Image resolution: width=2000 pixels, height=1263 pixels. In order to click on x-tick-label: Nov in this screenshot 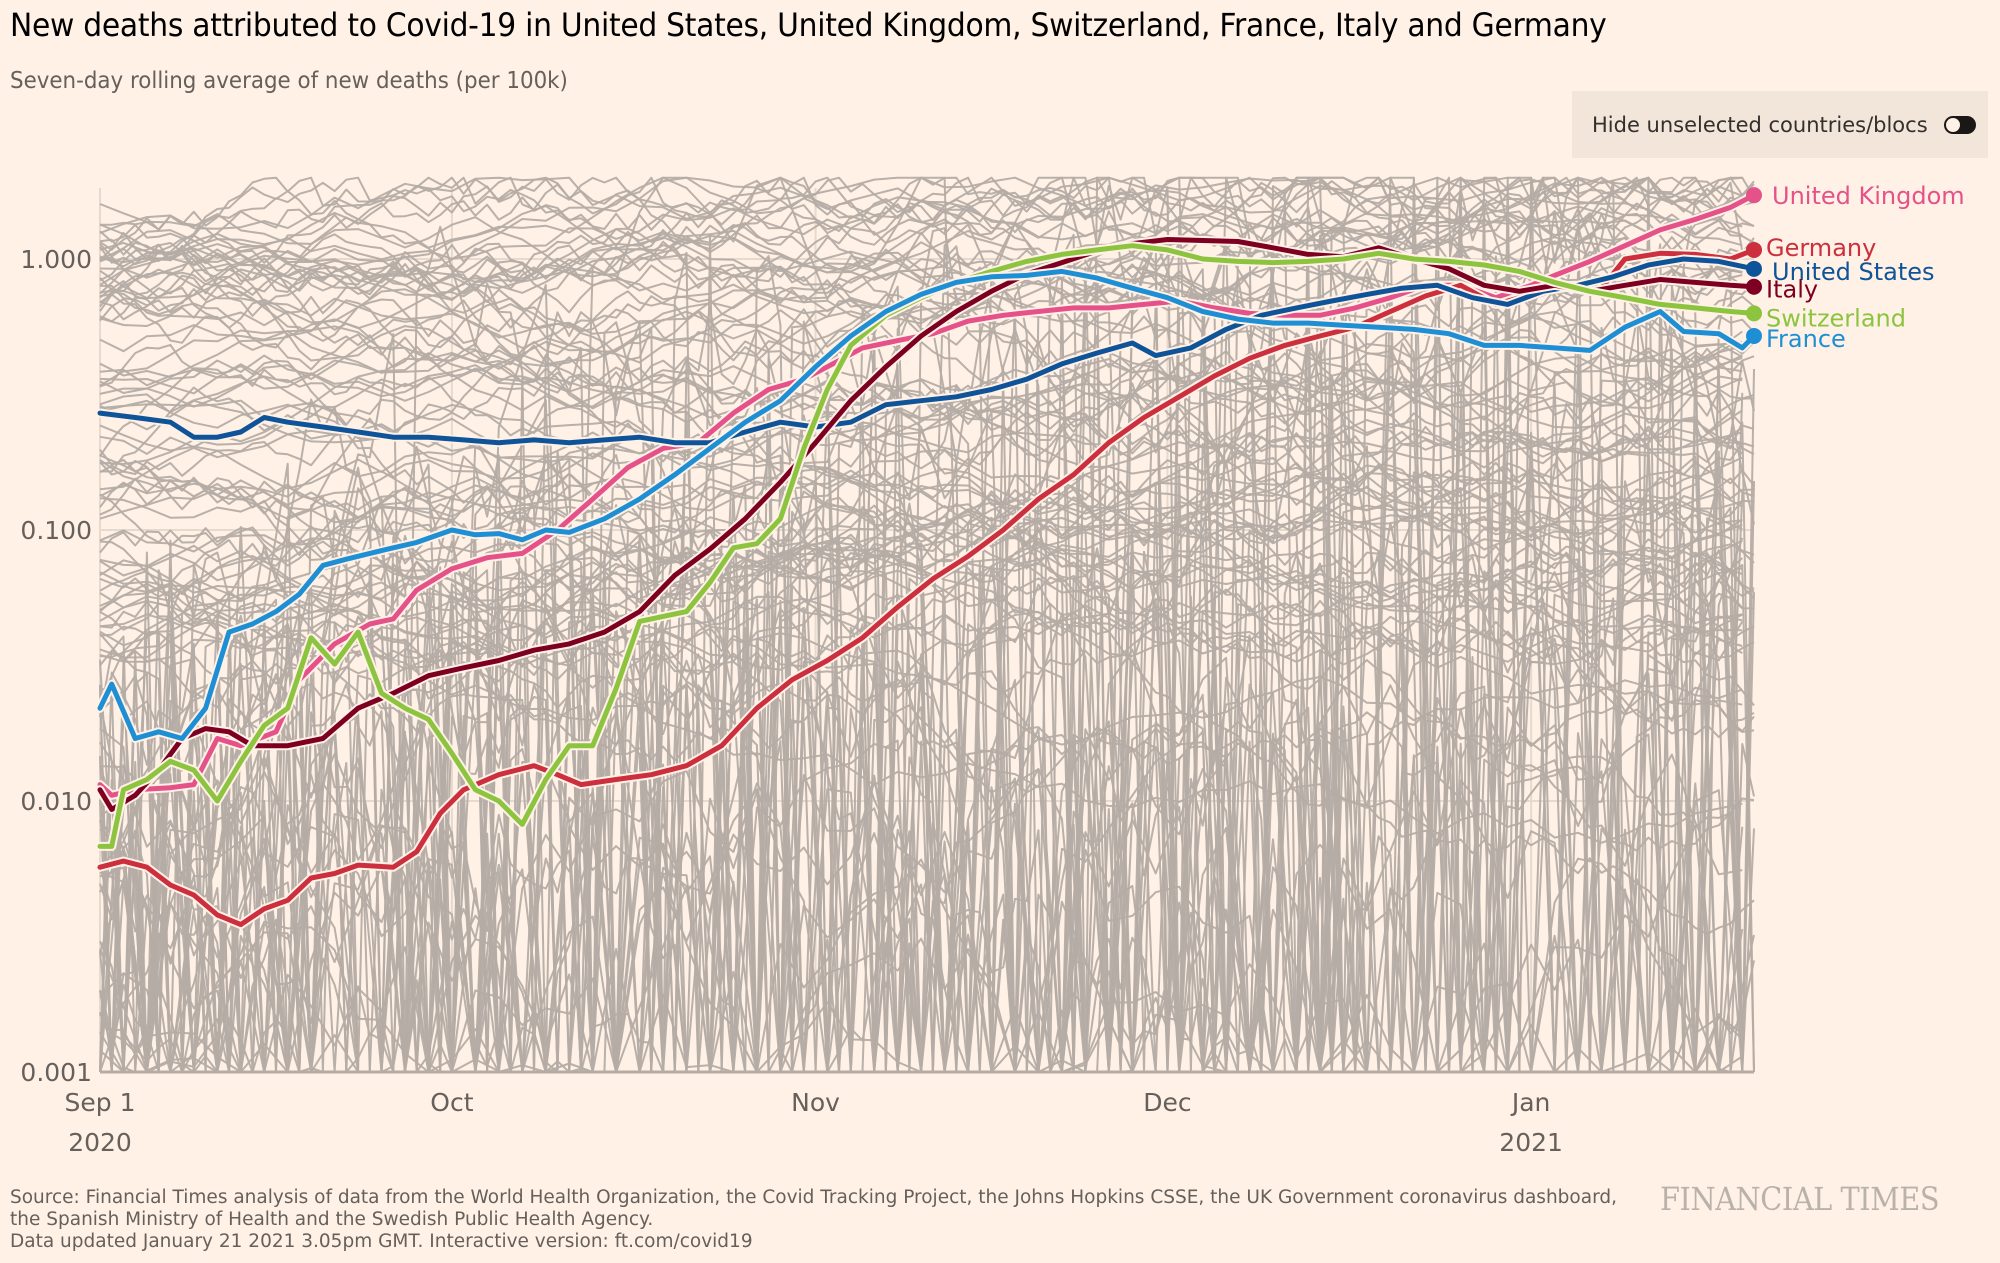, I will do `click(815, 1102)`.